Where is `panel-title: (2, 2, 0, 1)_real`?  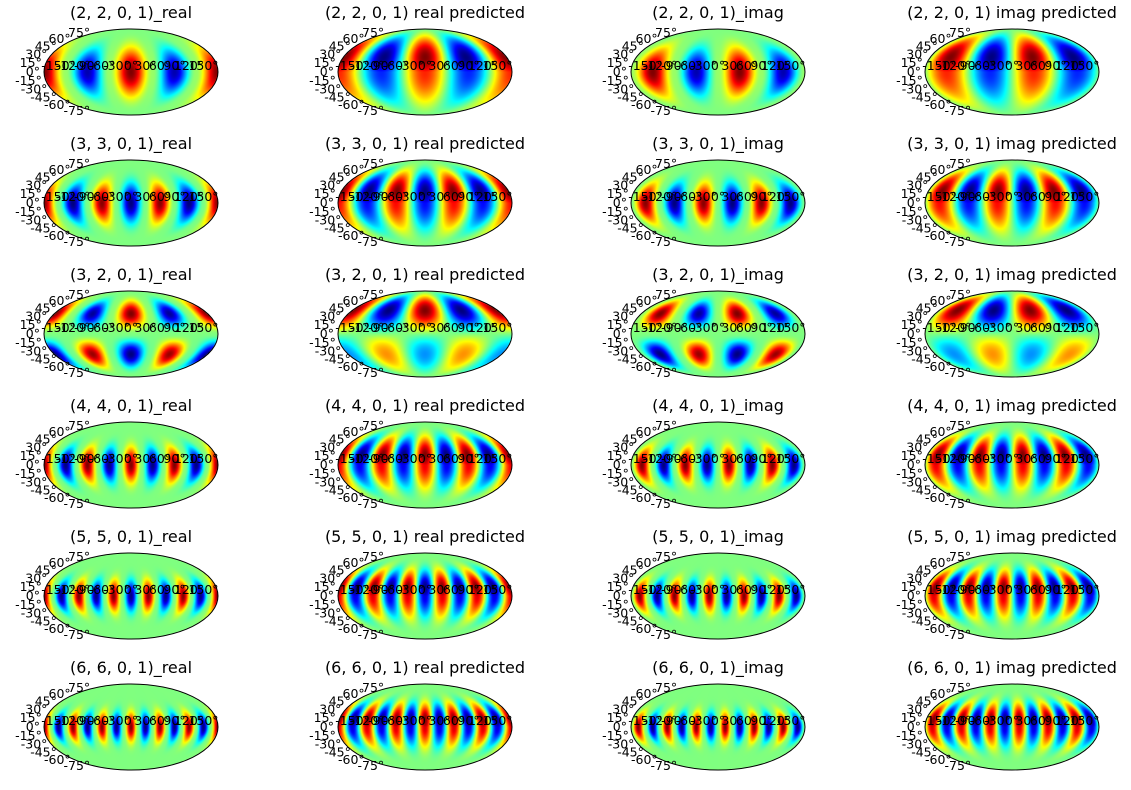
panel-title: (2, 2, 0, 1)_real is located at coordinates (131, 13).